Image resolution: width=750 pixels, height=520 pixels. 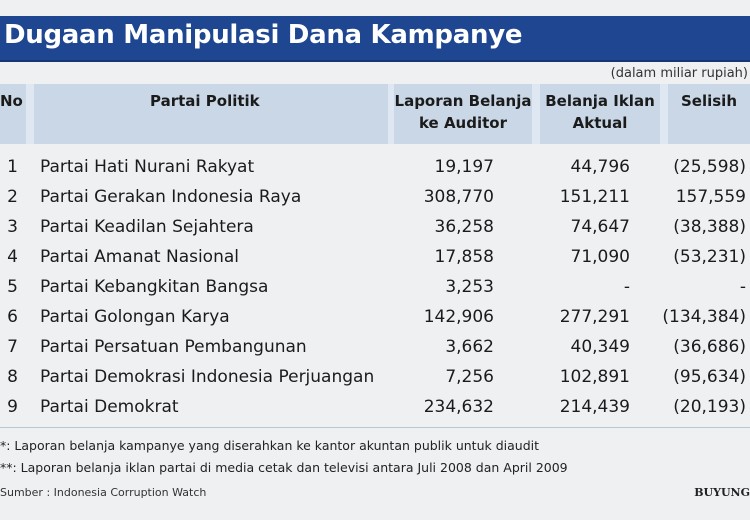 What do you see at coordinates (140, 257) in the screenshot?
I see `party-name: Partai Amanat Nasional` at bounding box center [140, 257].